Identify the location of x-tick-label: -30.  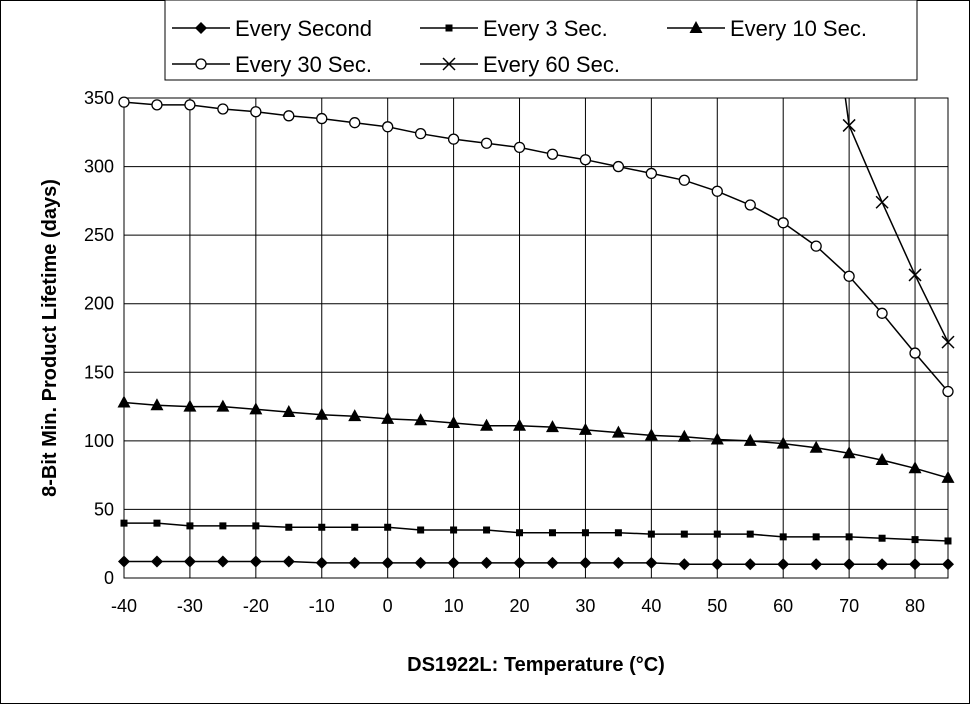
(190, 606).